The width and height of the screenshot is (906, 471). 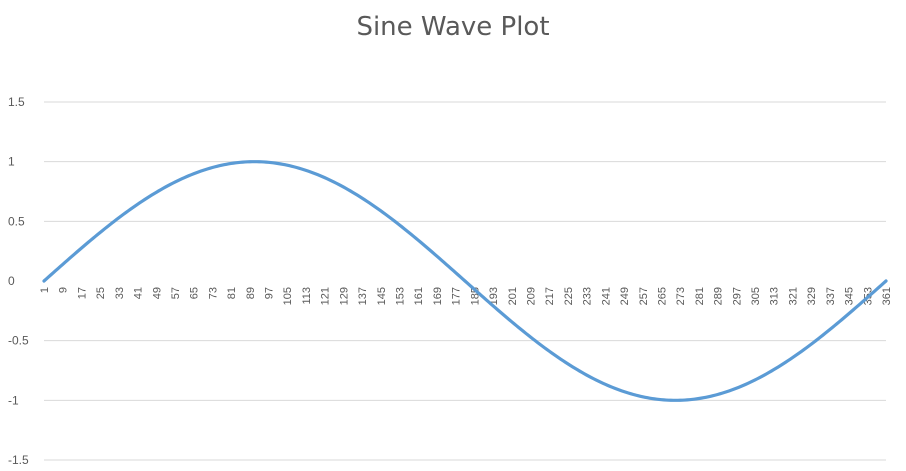 I want to click on x-tick-label: 121, so click(x=326, y=296).